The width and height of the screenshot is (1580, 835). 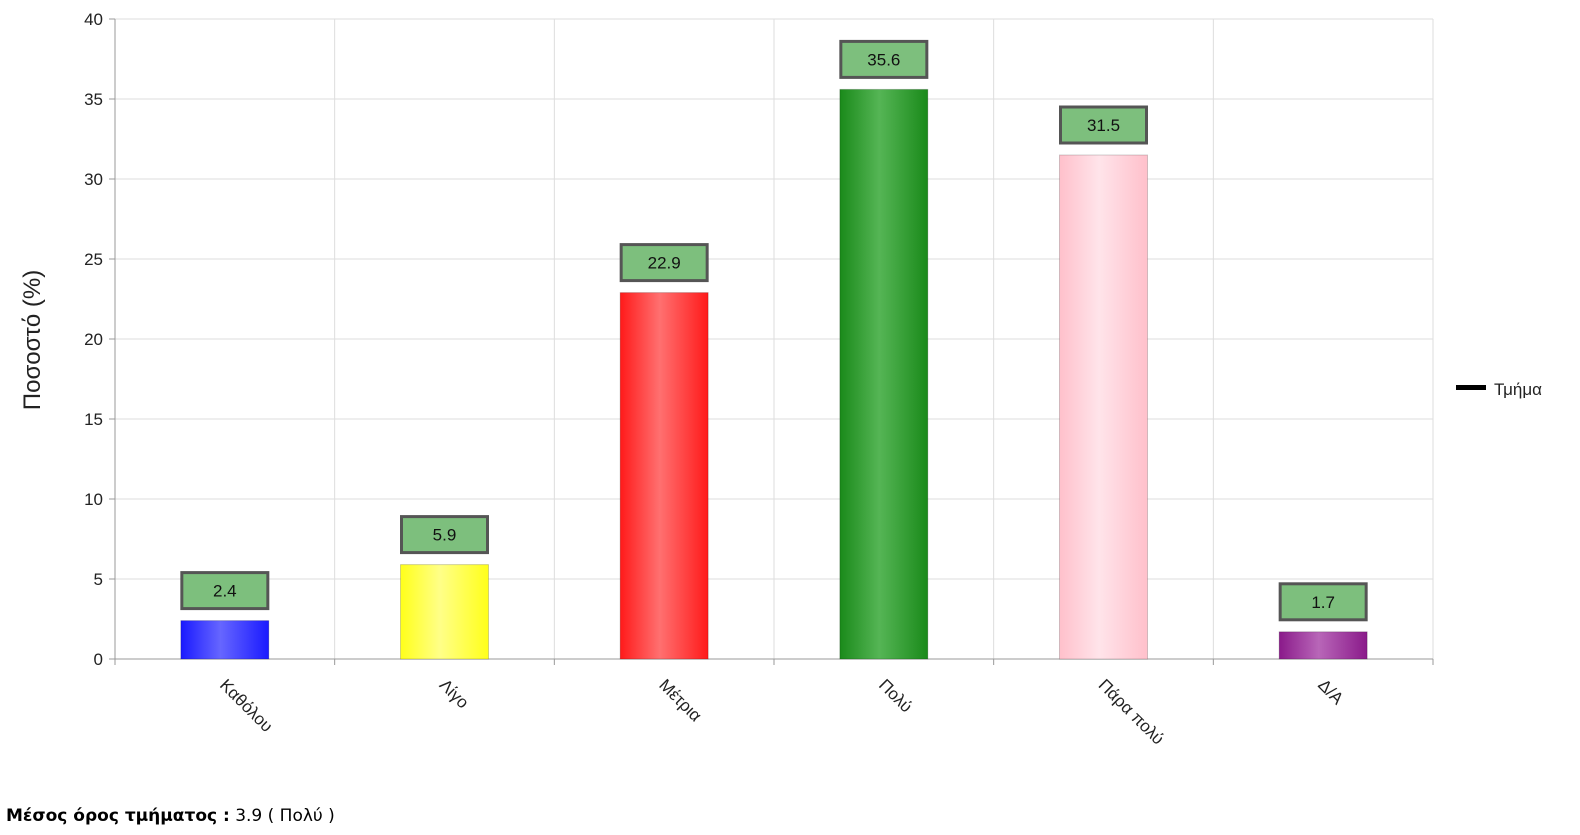 What do you see at coordinates (895, 695) in the screenshot?
I see `x-tick-label: Πολύ` at bounding box center [895, 695].